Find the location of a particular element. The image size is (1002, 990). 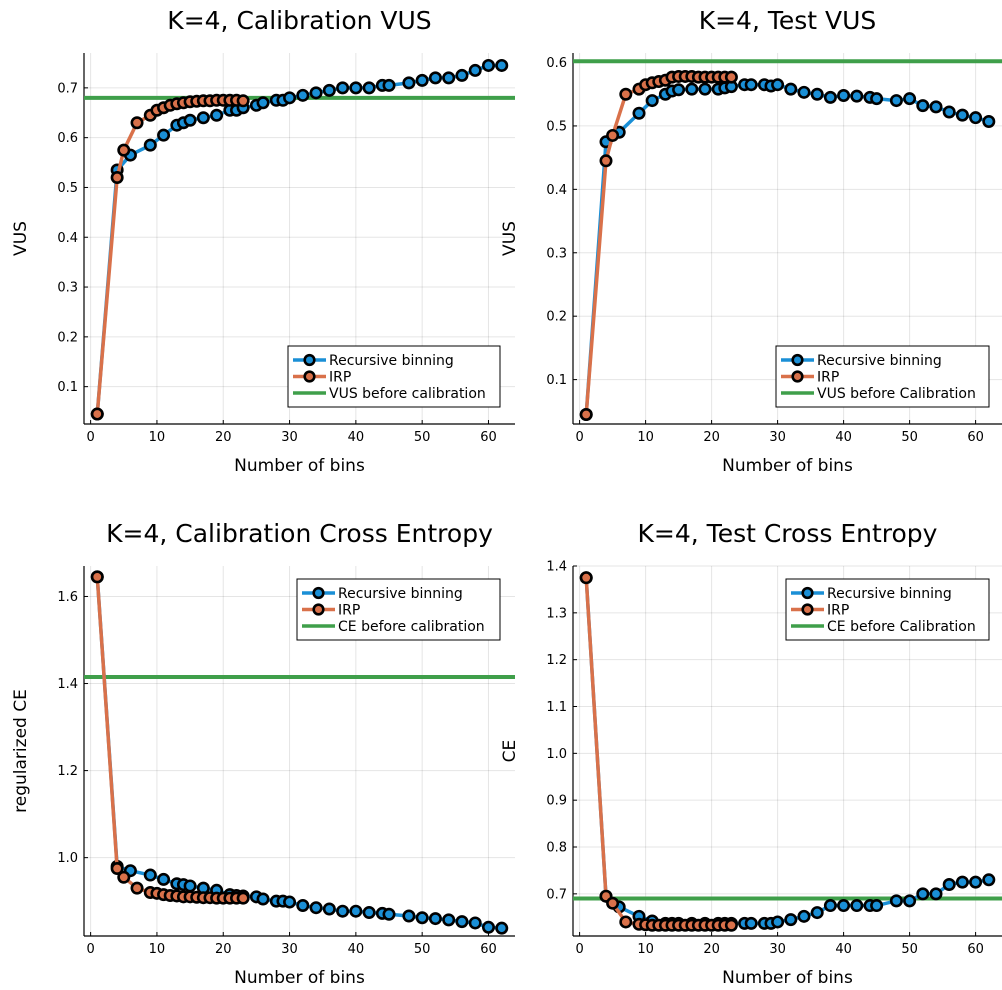

legend-label: CE before Calibration is located at coordinates (901, 627).